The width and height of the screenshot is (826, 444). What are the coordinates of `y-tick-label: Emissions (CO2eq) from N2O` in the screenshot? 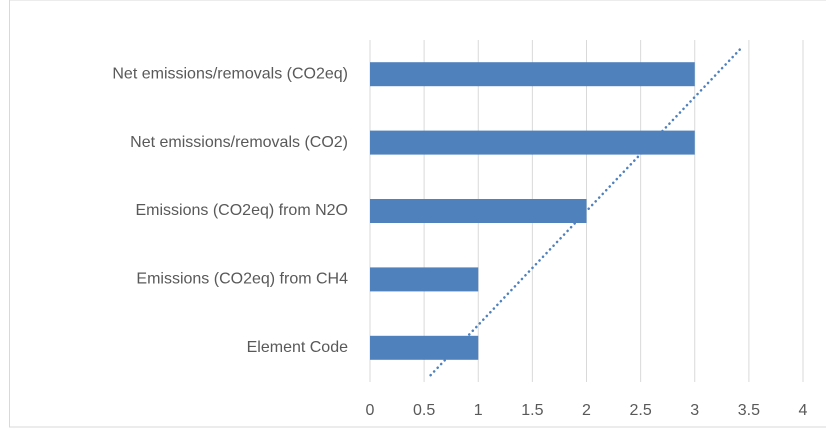 It's located at (242, 210).